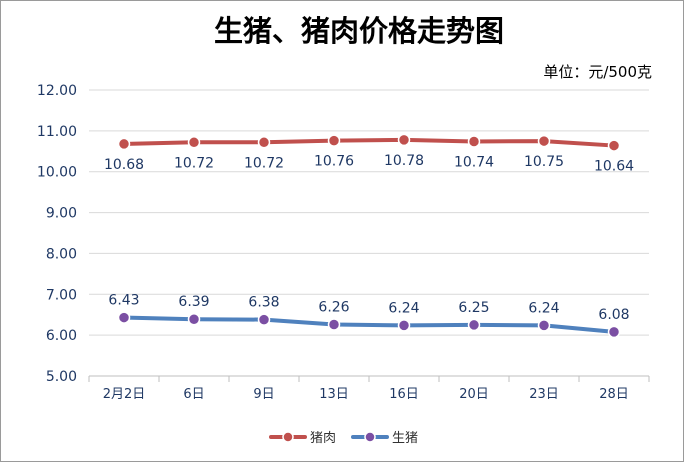 This screenshot has height=463, width=684. Describe the element at coordinates (334, 394) in the screenshot. I see `x-tick-label: 13日` at that location.